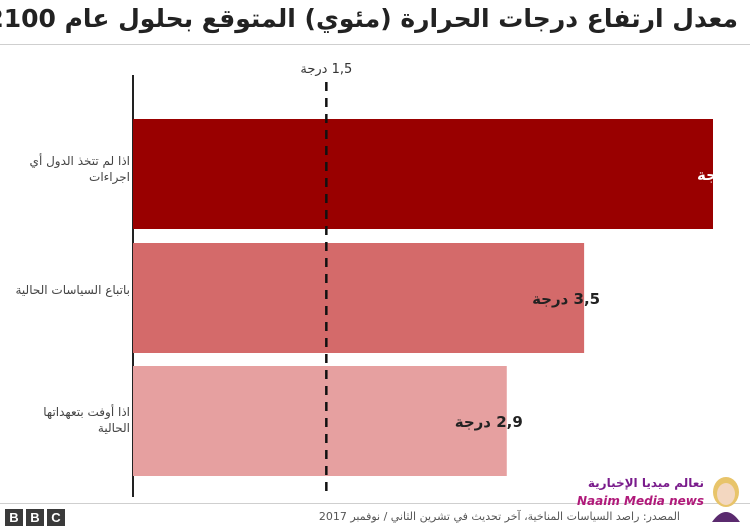  What do you see at coordinates (326, 69) in the screenshot?
I see `reference-line-label: 1,5 درجة` at bounding box center [326, 69].